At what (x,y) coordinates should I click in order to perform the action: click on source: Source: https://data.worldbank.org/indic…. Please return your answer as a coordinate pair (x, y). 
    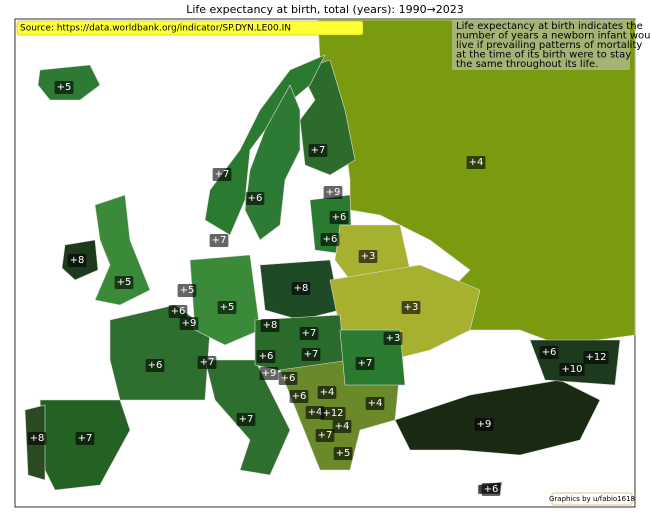
    Looking at the image, I should click on (155, 29).